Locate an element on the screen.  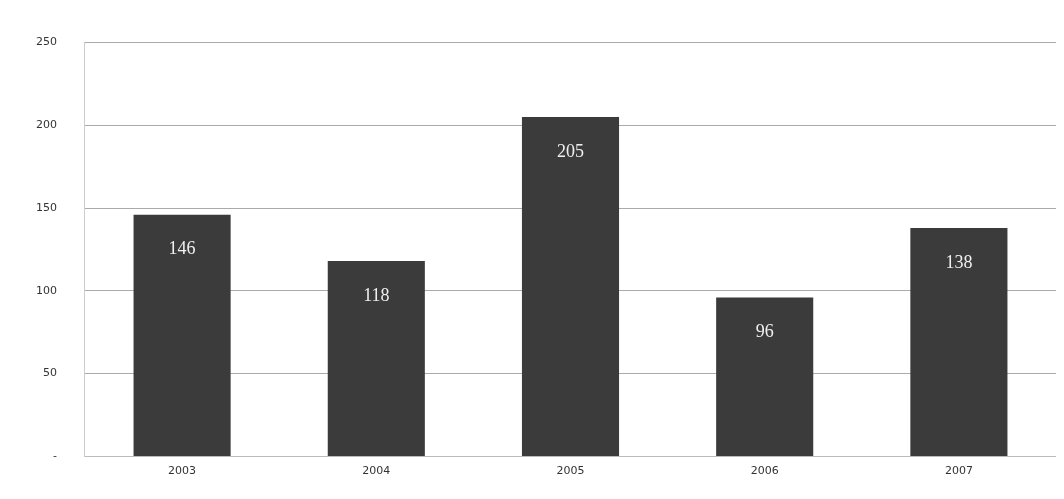
y-tick-label: 50 is located at coordinates (50, 373).